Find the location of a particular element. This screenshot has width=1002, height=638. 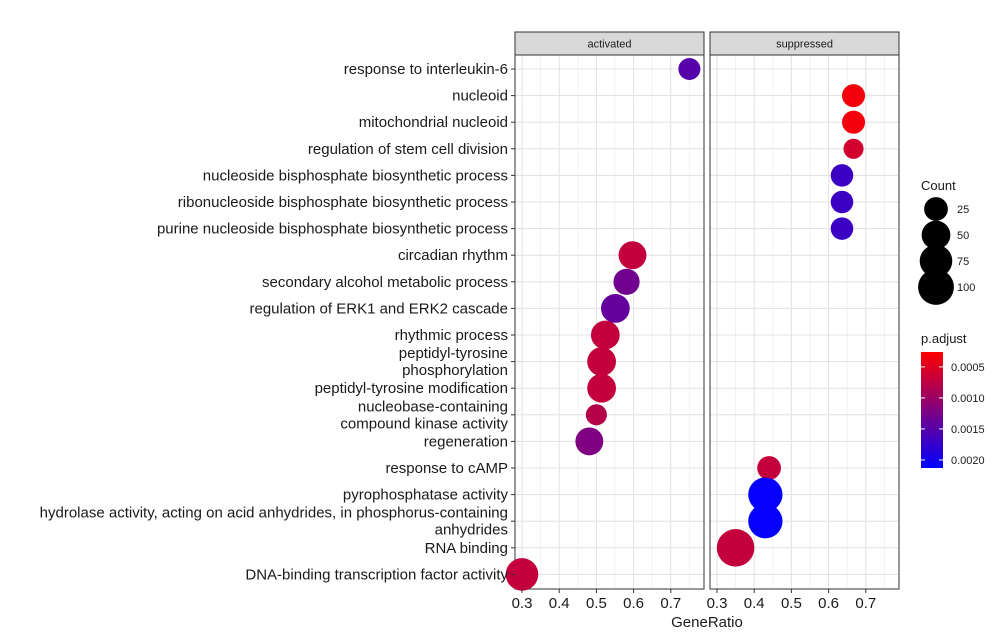

y-tick-label: circadian rhythm is located at coordinates (453, 255).